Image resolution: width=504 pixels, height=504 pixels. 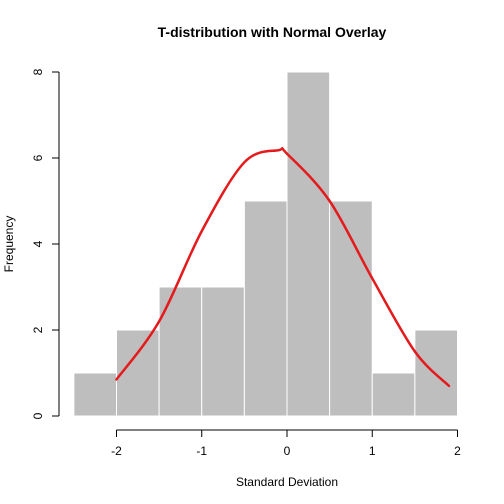 What do you see at coordinates (38, 243) in the screenshot?
I see `y-tick-label: 4` at bounding box center [38, 243].